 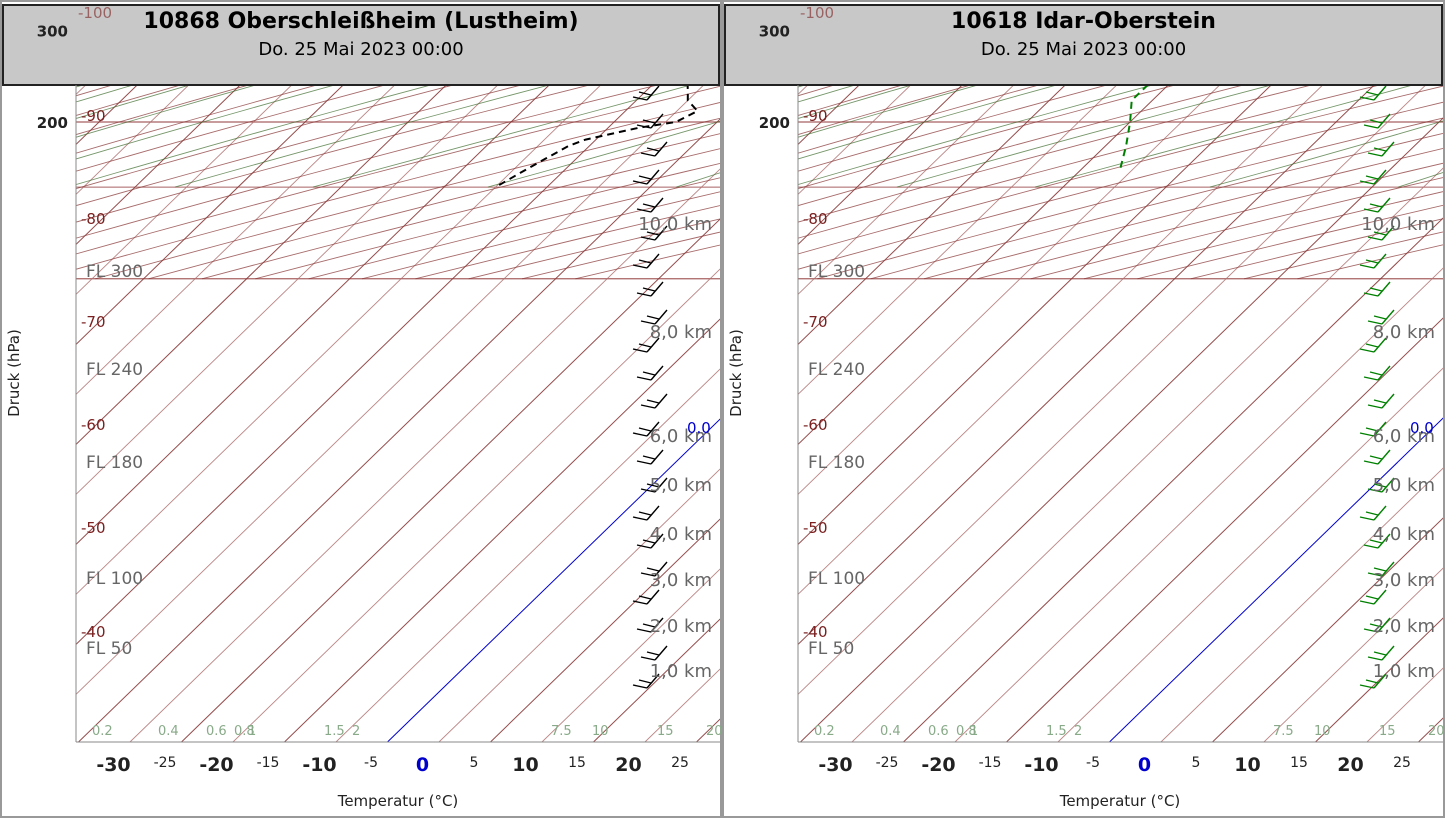 I want to click on isotherm-label: -50, so click(x=93, y=528).